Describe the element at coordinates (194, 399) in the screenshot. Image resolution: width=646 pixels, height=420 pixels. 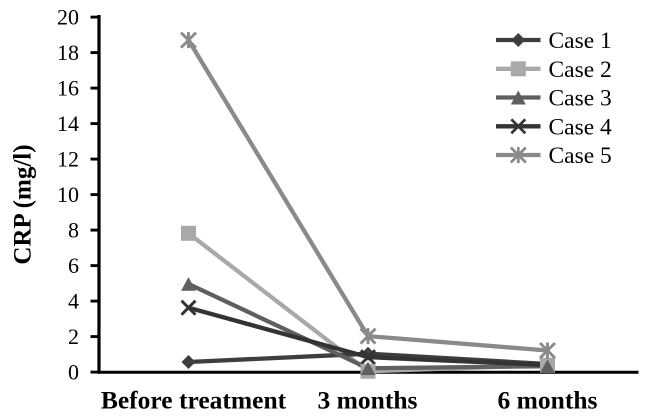
I see `svg-text: Before treatment` at that location.